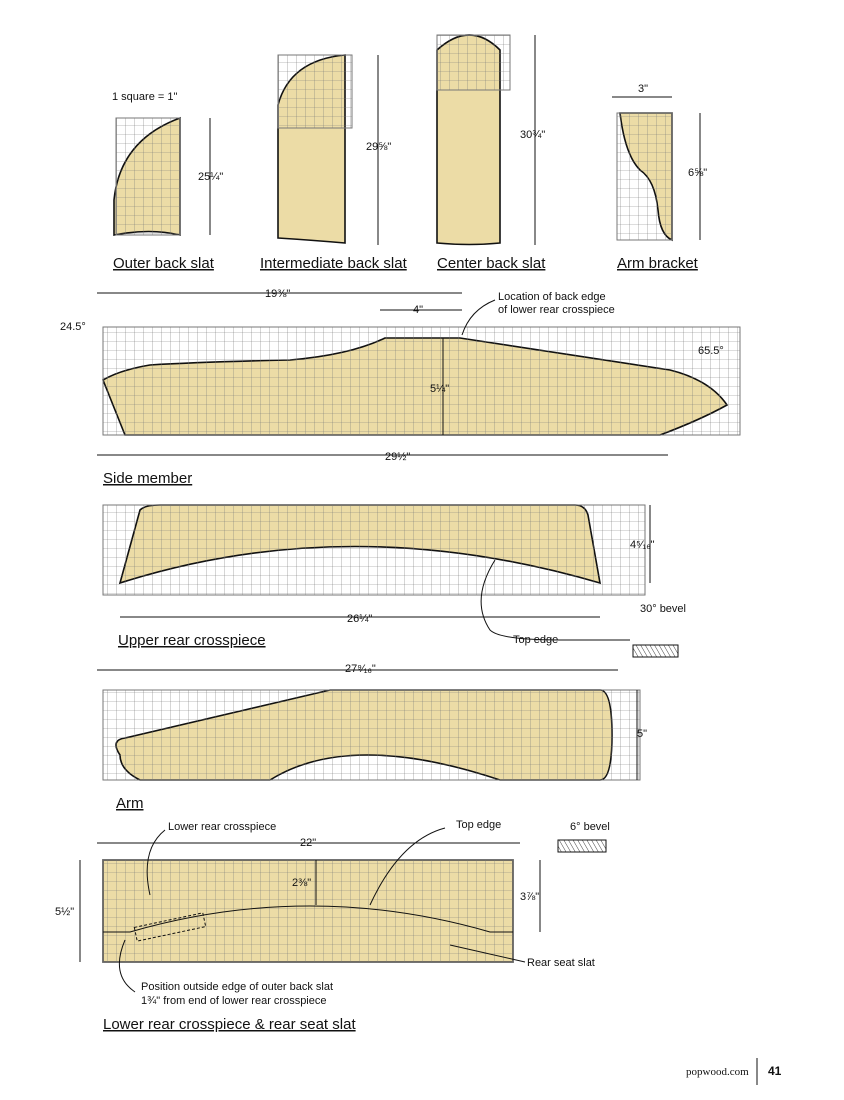  I want to click on note: 1¾" from end of lower rear crosspiece, so click(234, 1001).